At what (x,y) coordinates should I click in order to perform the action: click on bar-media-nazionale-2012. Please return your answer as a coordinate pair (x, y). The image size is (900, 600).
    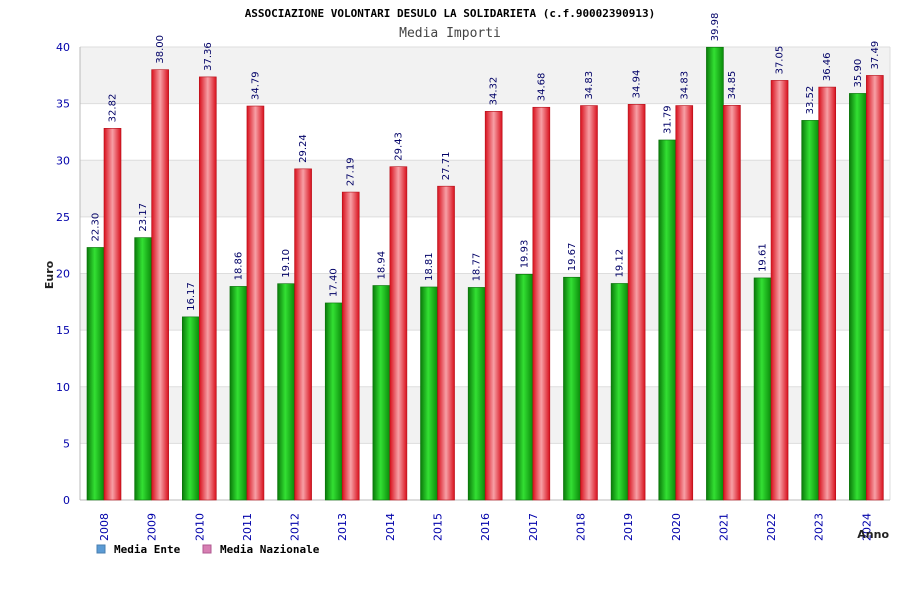
    Looking at the image, I should click on (303, 334).